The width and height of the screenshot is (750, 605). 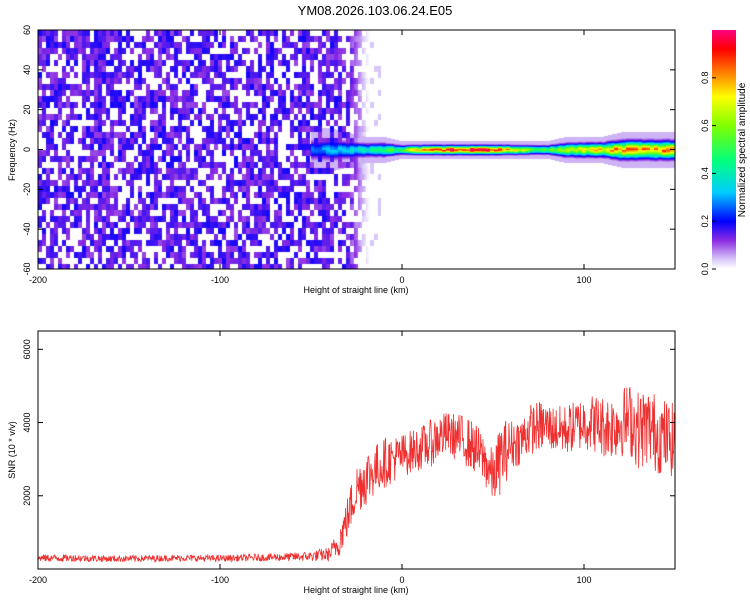 What do you see at coordinates (27, 496) in the screenshot?
I see `y-tick-label: 2000` at bounding box center [27, 496].